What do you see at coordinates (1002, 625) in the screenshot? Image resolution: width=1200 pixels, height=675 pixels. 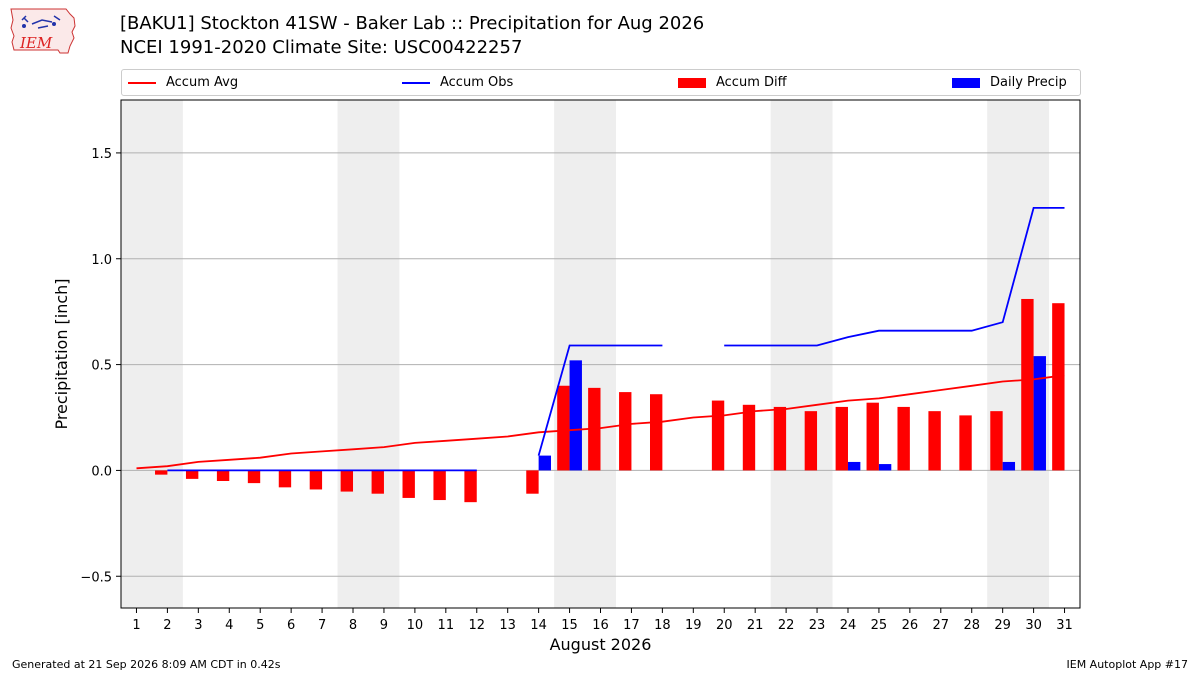 I see `x-tick-label: 29` at bounding box center [1002, 625].